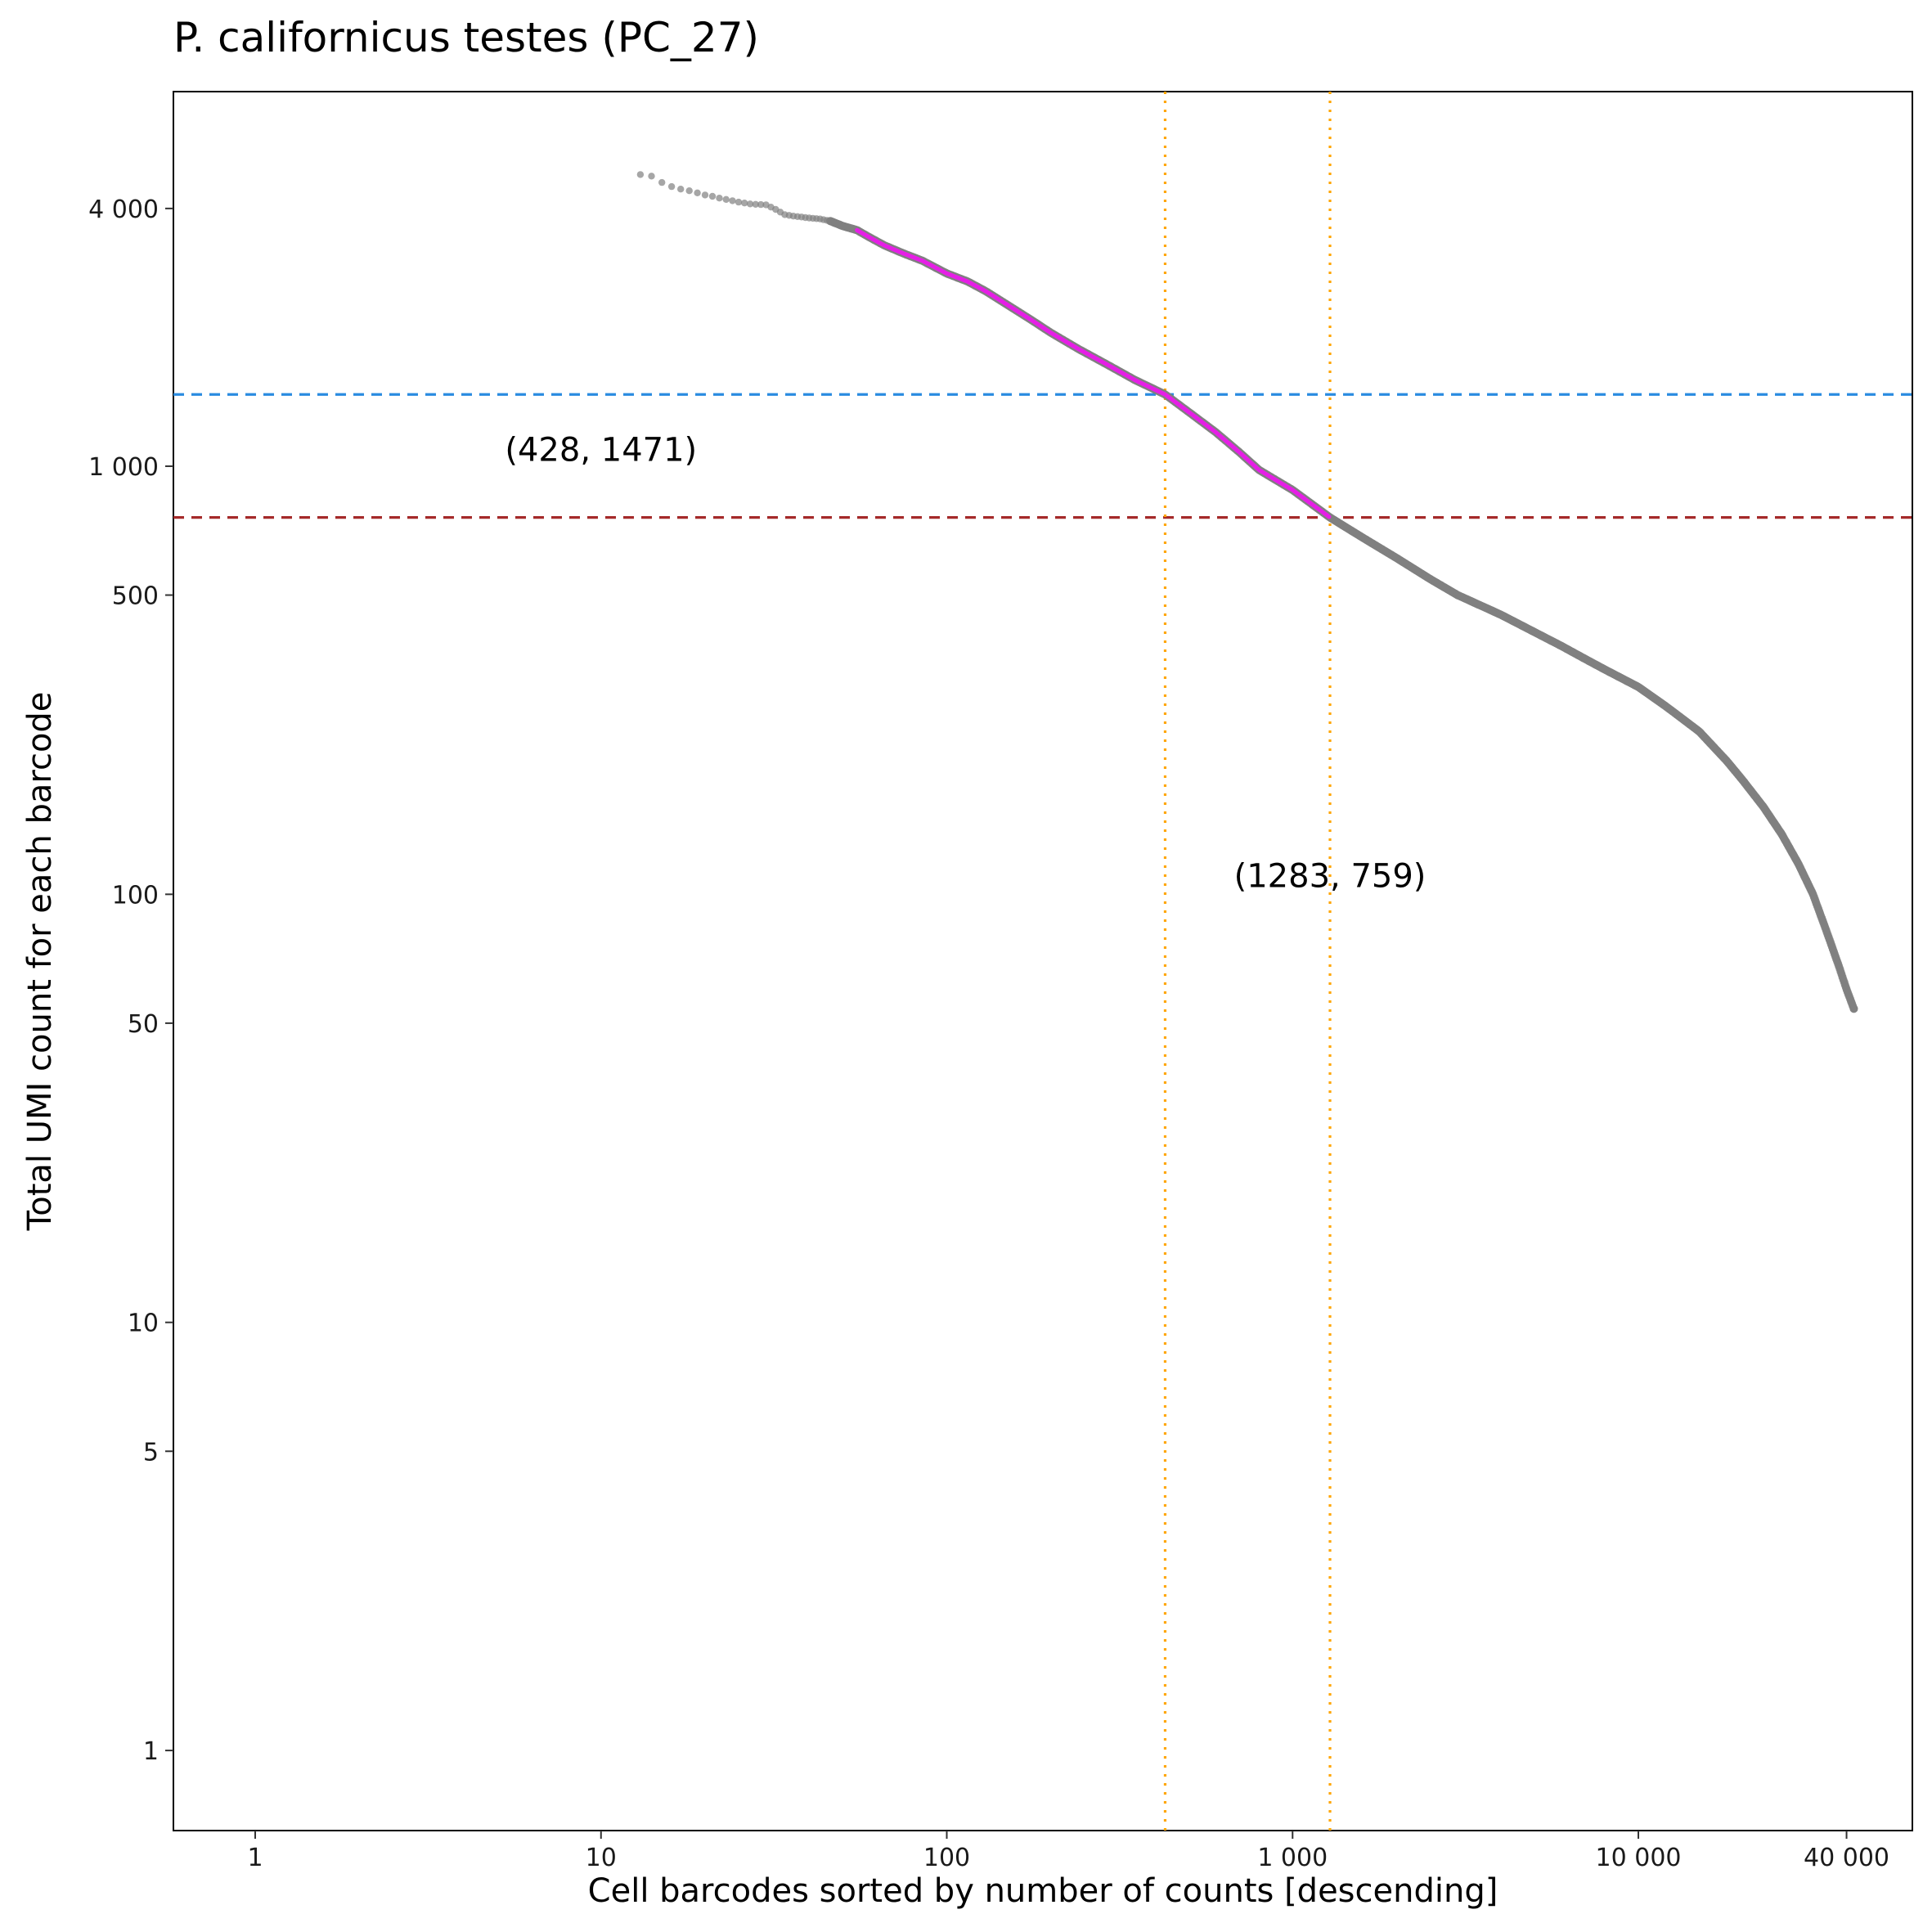  Describe the element at coordinates (124, 467) in the screenshot. I see `y-tick-label-7: 1 000` at that location.